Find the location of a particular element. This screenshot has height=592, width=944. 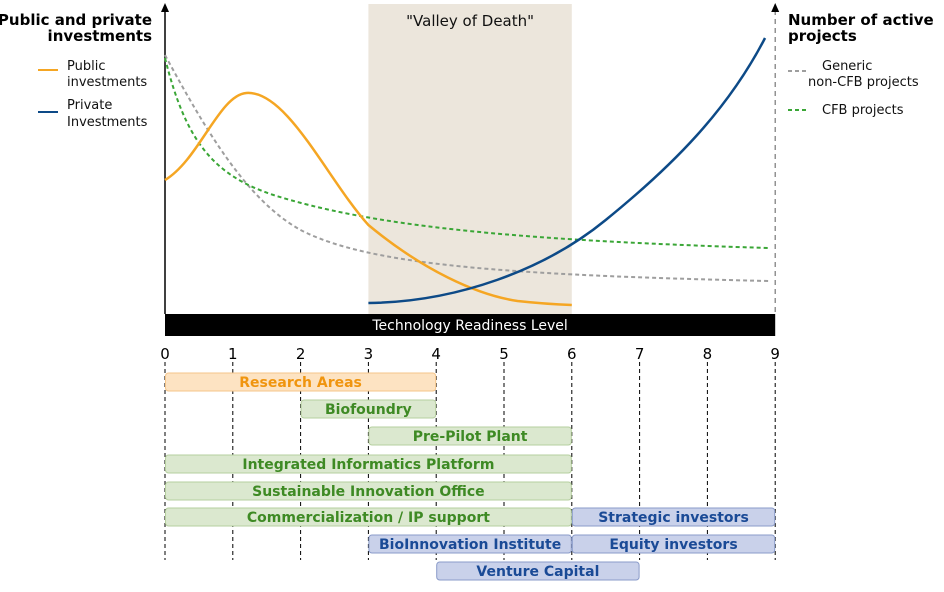

bar-label-sustainable-innovation-office: Sustainable Innovation Office is located at coordinates (368, 492).